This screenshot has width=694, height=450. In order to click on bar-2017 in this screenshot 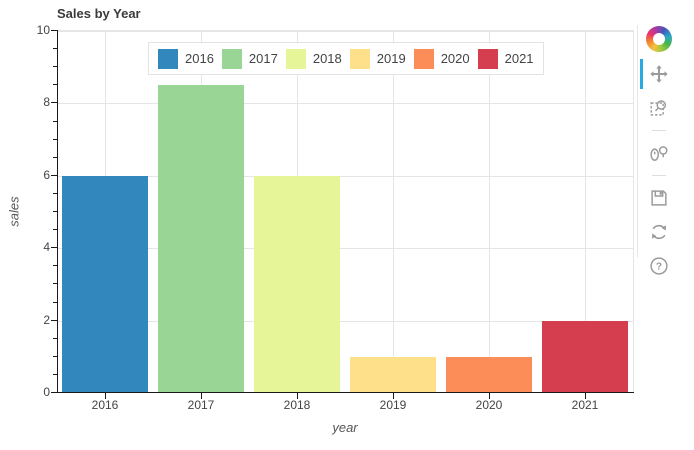, I will do `click(201, 239)`.